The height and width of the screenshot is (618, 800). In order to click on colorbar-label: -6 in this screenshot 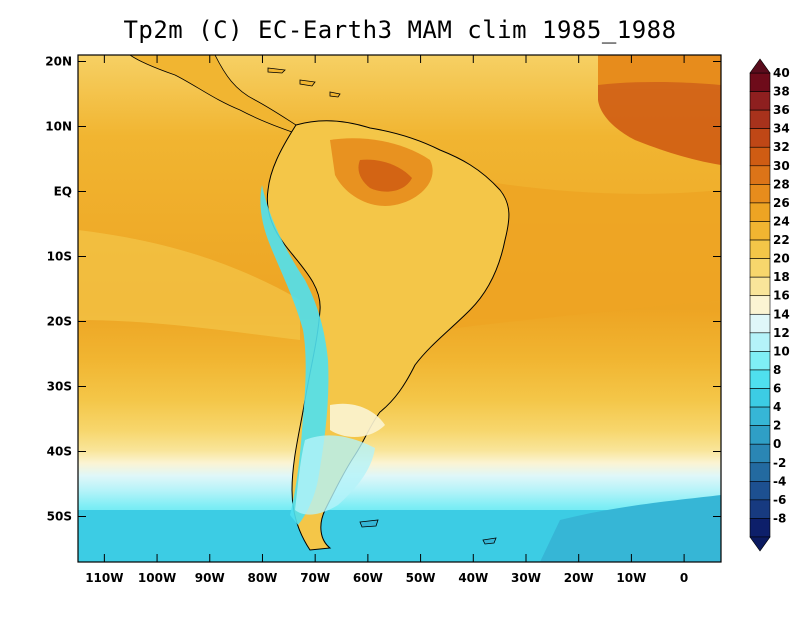, I will do `click(779, 500)`.